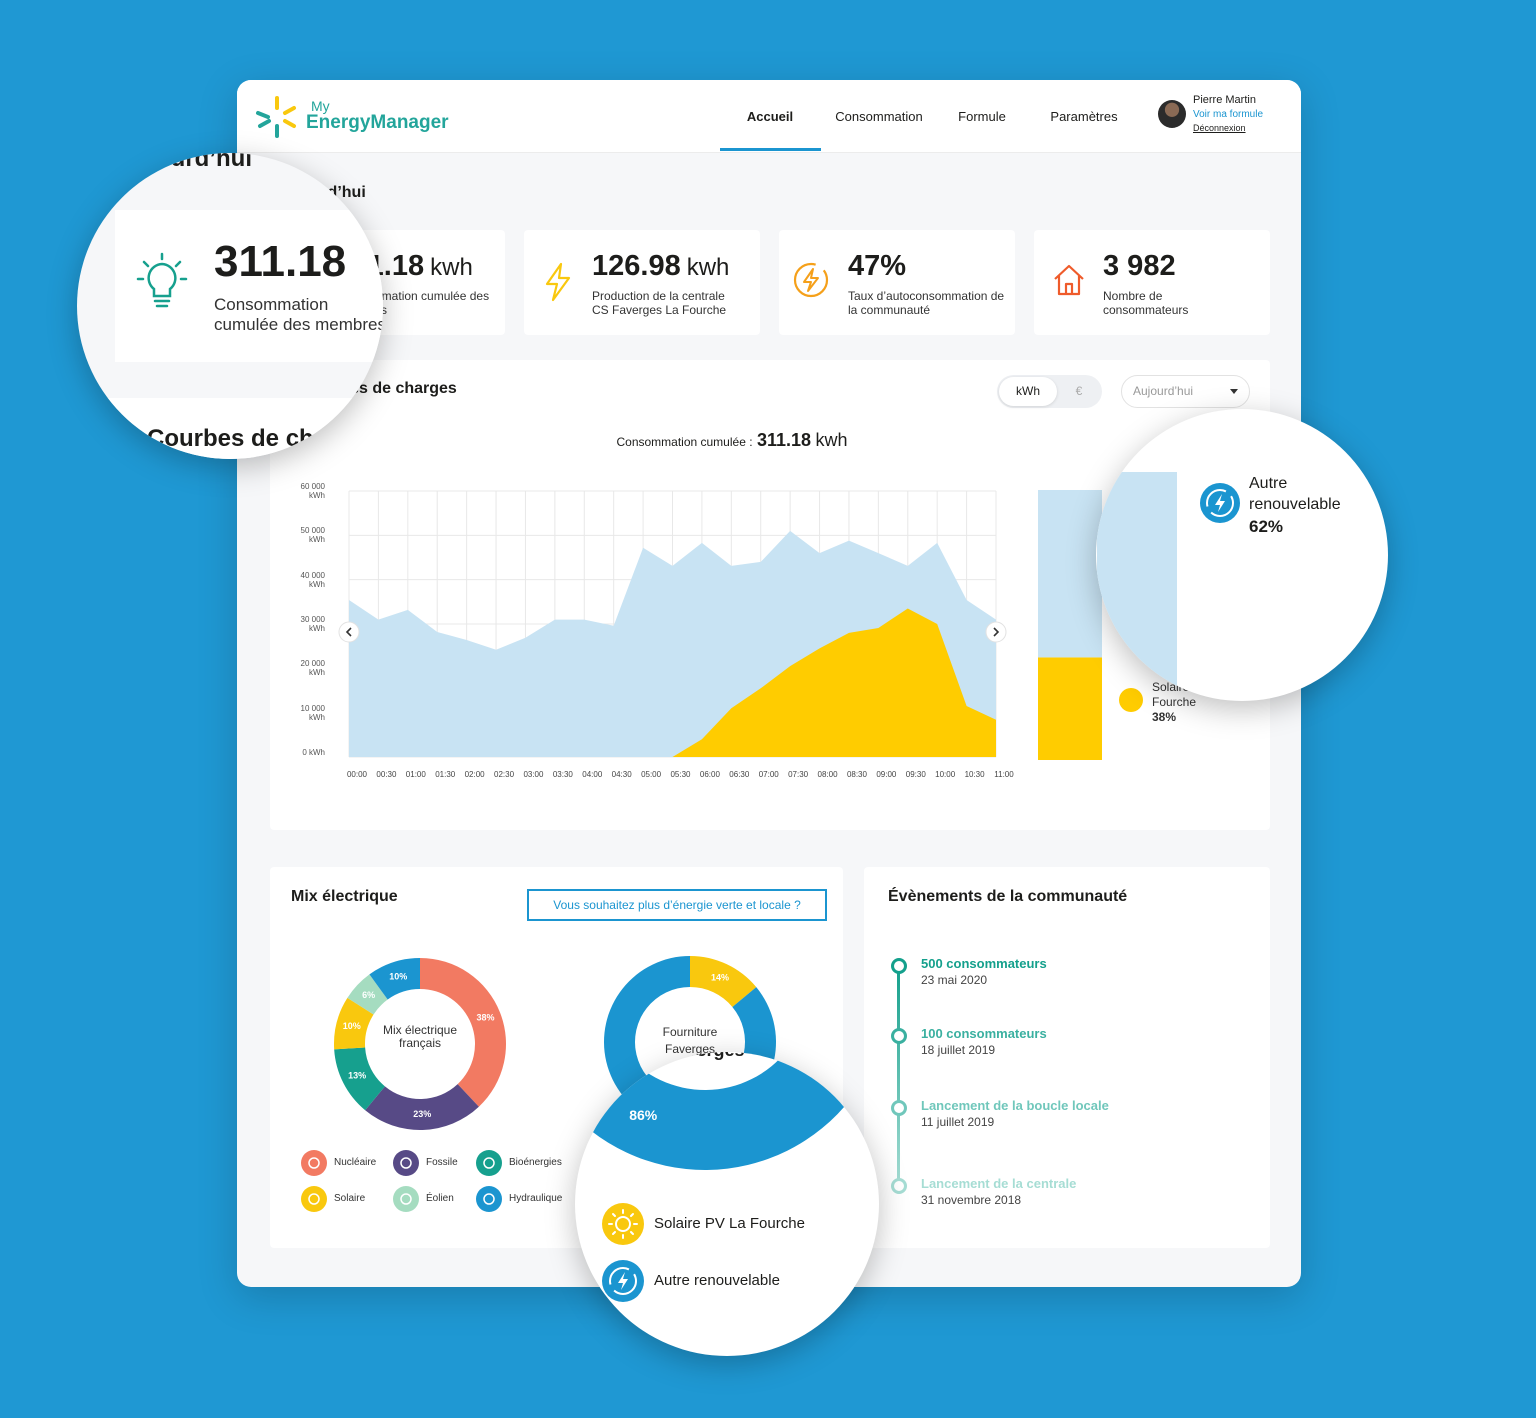  What do you see at coordinates (1234, 391) in the screenshot?
I see `dropdown-caret` at bounding box center [1234, 391].